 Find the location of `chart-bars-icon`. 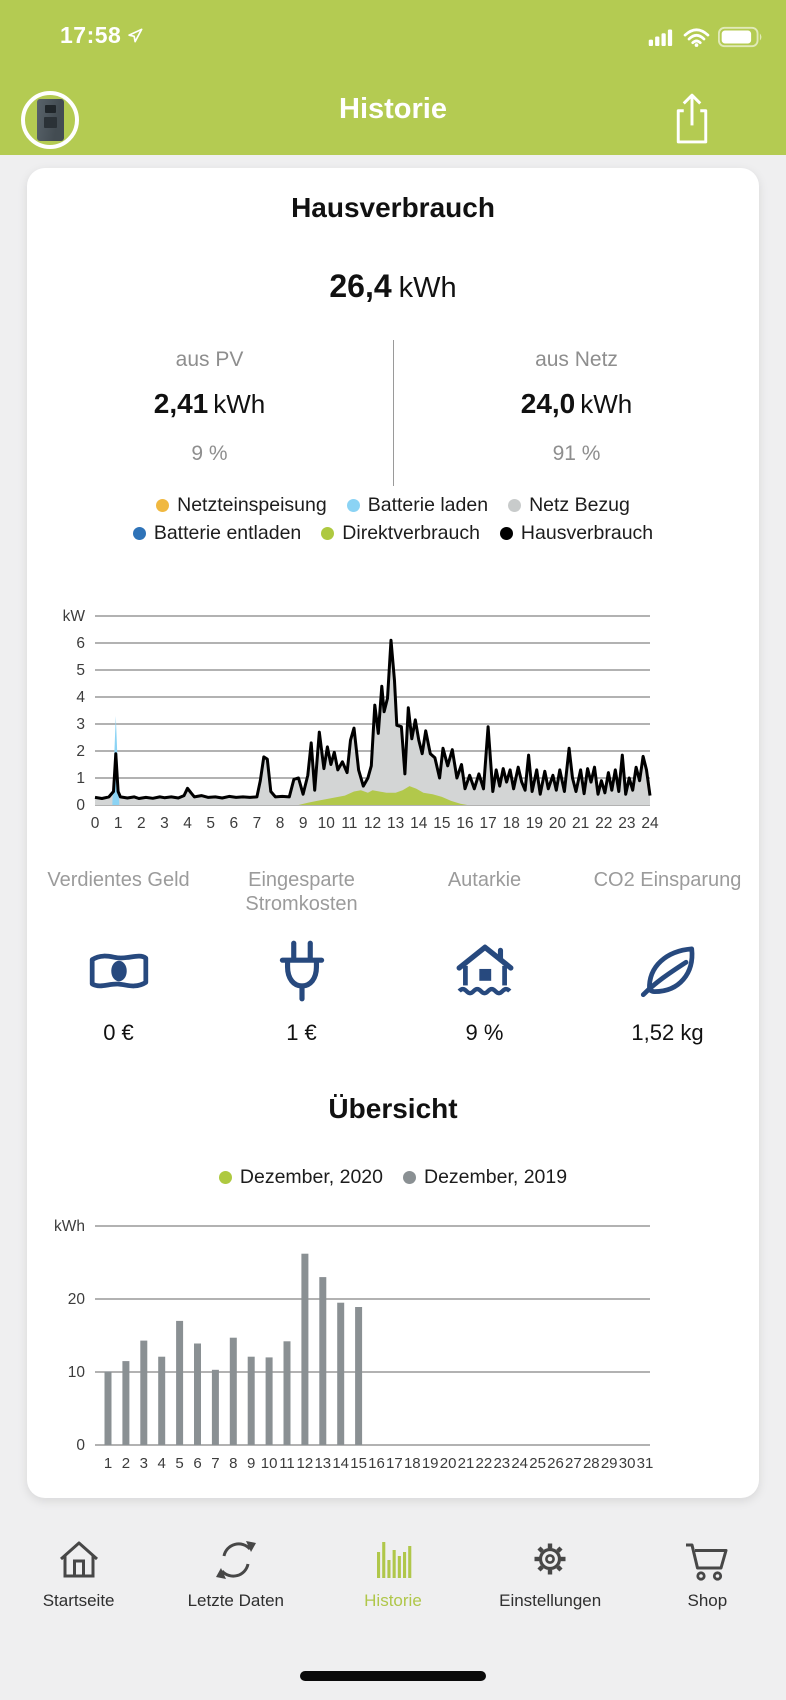

chart-bars-icon is located at coordinates (393, 1560).